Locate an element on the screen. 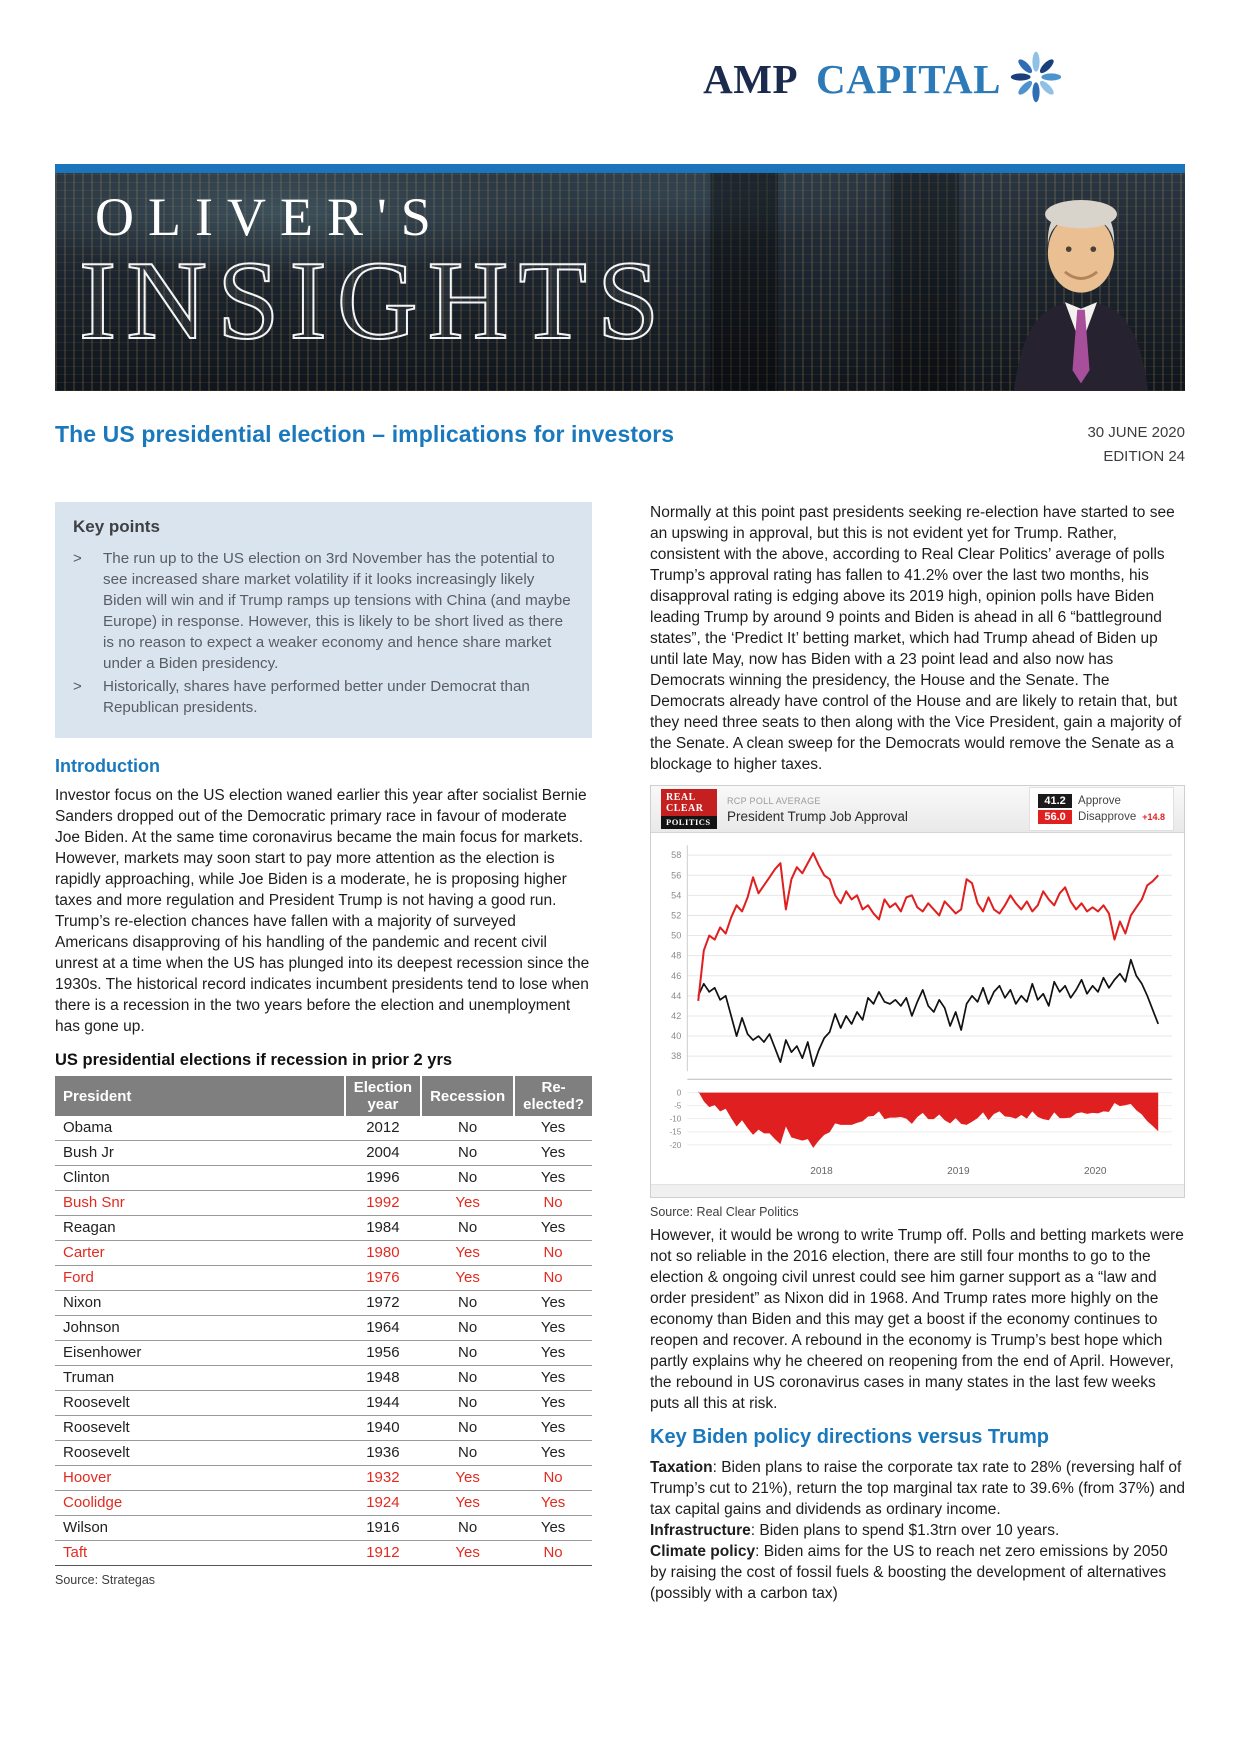 This screenshot has height=1754, width=1241. table-cell: Carter is located at coordinates (200, 1253).